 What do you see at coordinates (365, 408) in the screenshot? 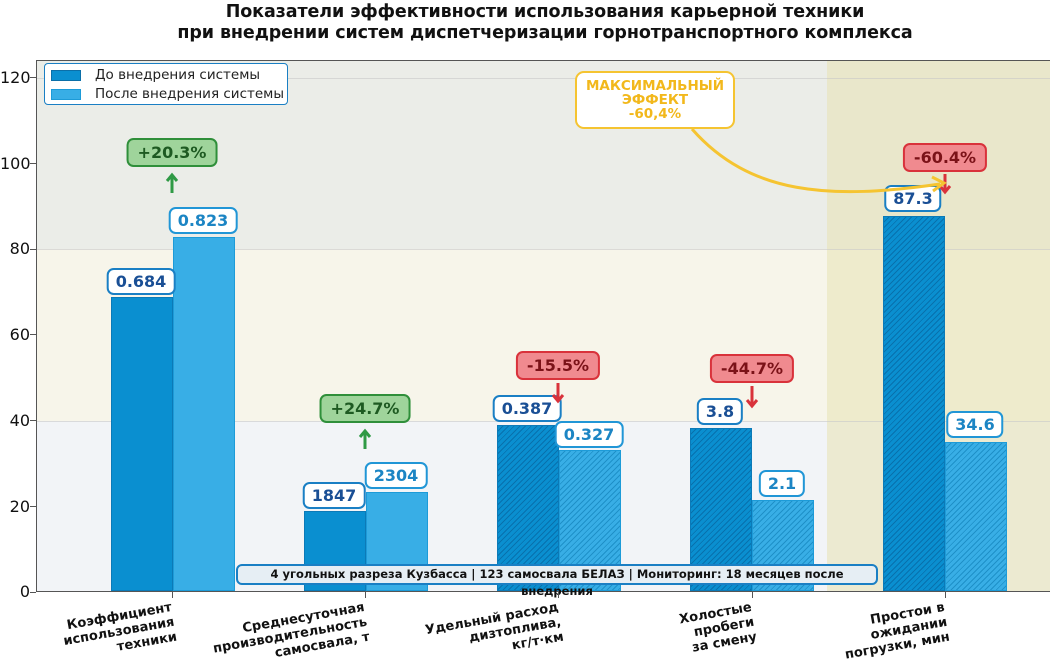
I see `change-badge-positive: +24.7%` at bounding box center [365, 408].